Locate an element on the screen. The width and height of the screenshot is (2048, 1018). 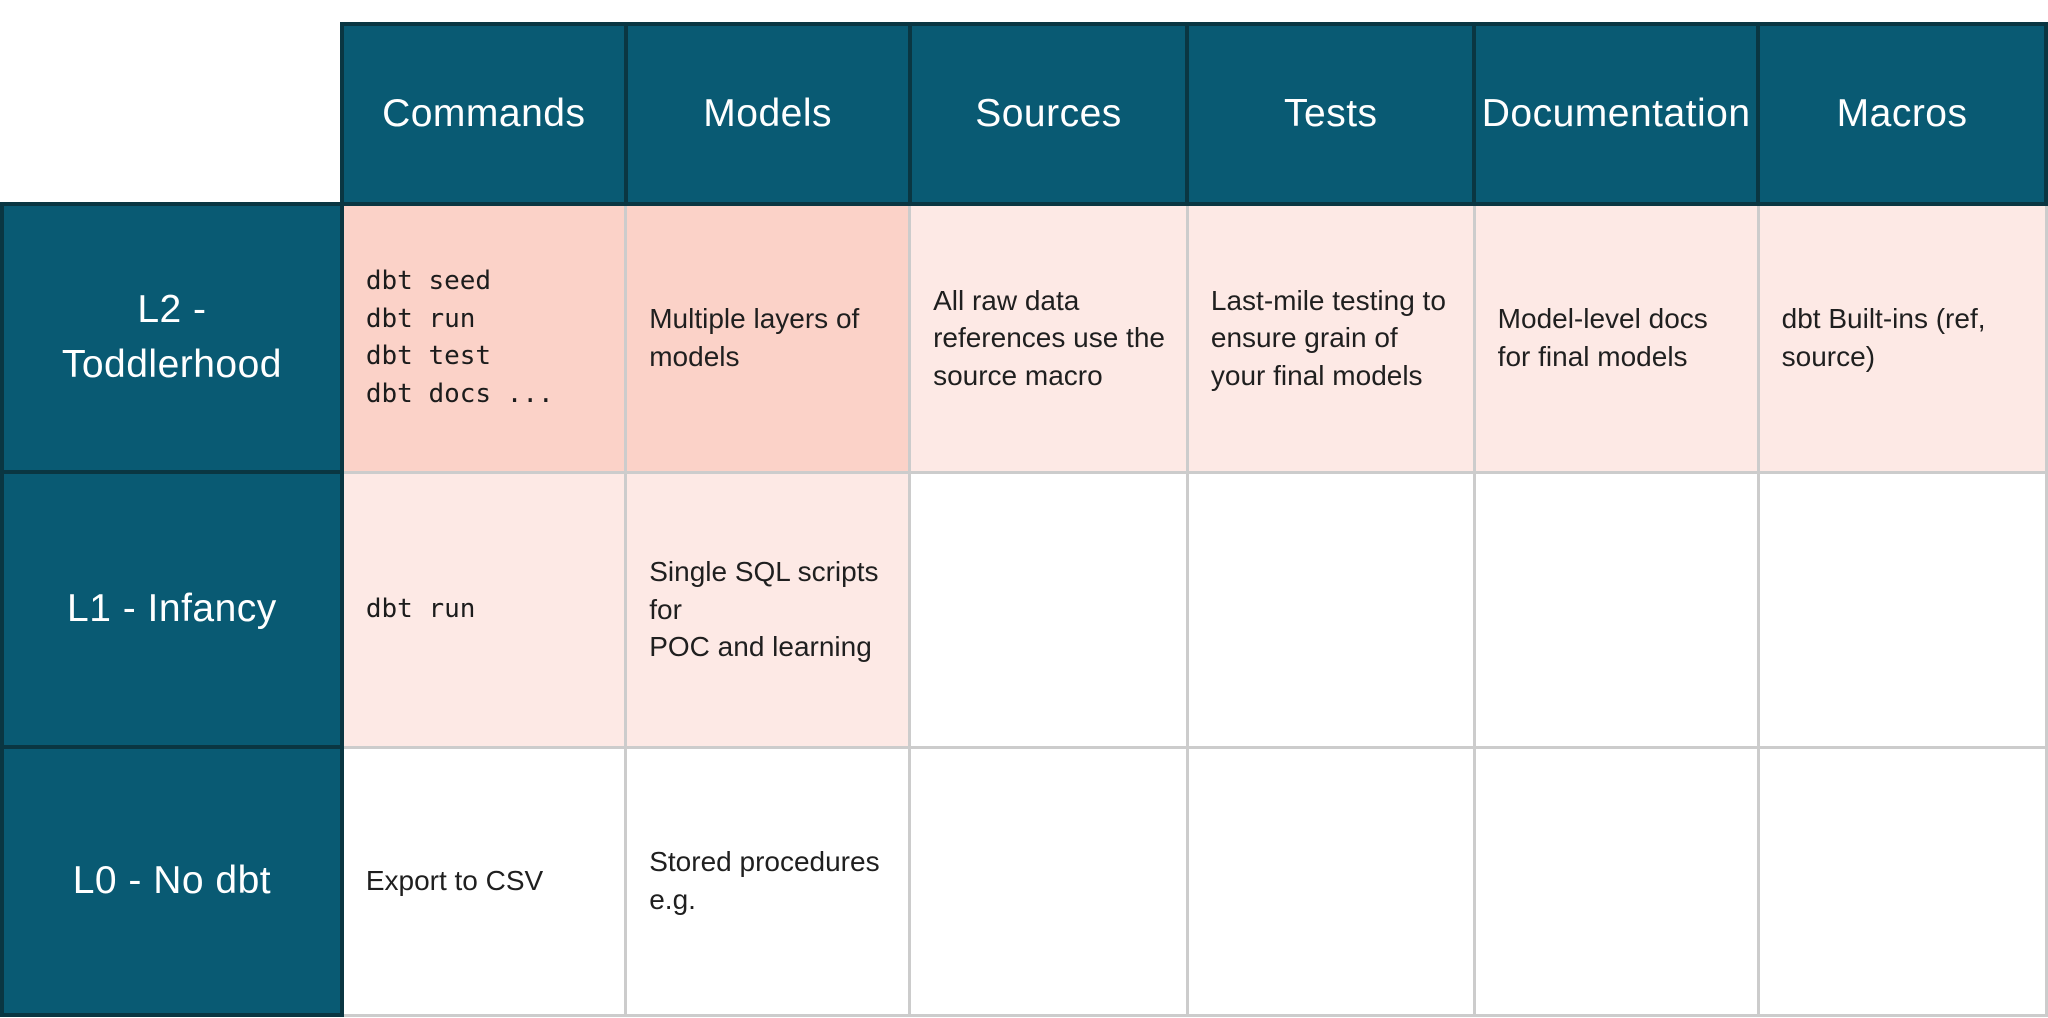
column-header-models: Models is located at coordinates (767, 114).